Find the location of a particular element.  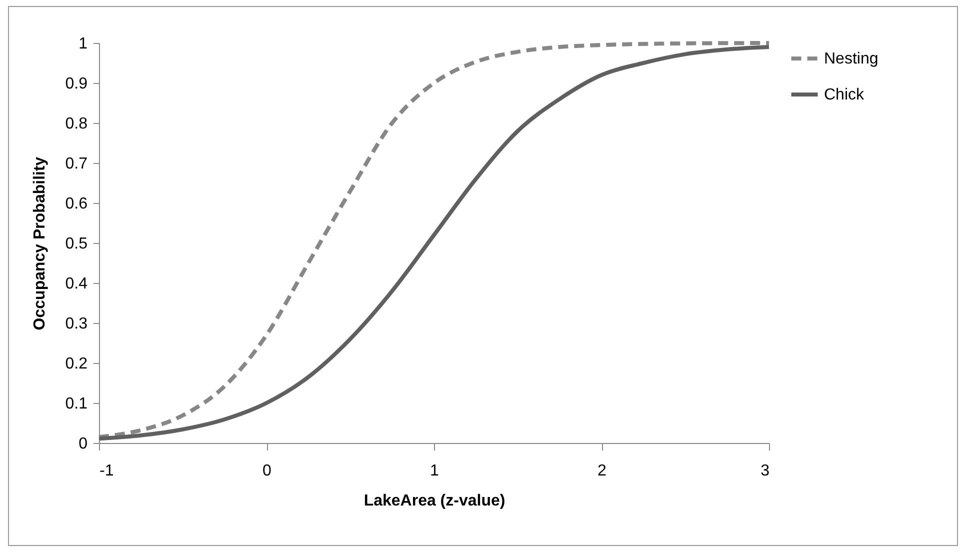

y-axis-title: Occupancy Probability is located at coordinates (39, 243).